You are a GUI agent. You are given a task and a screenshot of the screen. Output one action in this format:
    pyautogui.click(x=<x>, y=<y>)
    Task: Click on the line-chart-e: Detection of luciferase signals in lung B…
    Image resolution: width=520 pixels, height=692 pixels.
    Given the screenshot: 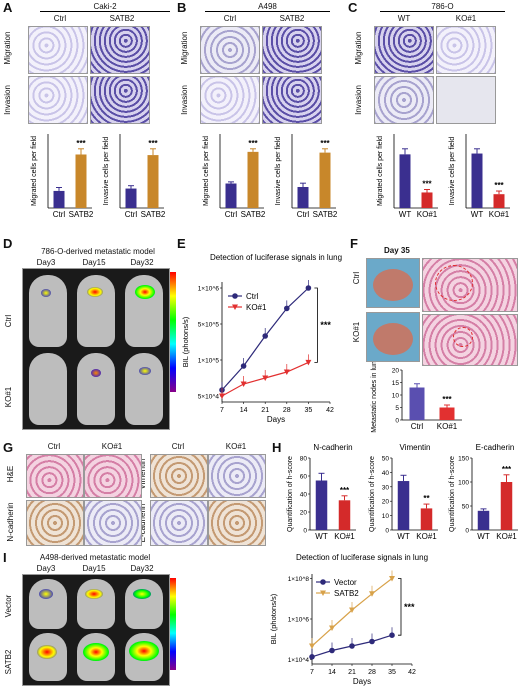 What is the action you would take?
    pyautogui.click(x=261, y=338)
    